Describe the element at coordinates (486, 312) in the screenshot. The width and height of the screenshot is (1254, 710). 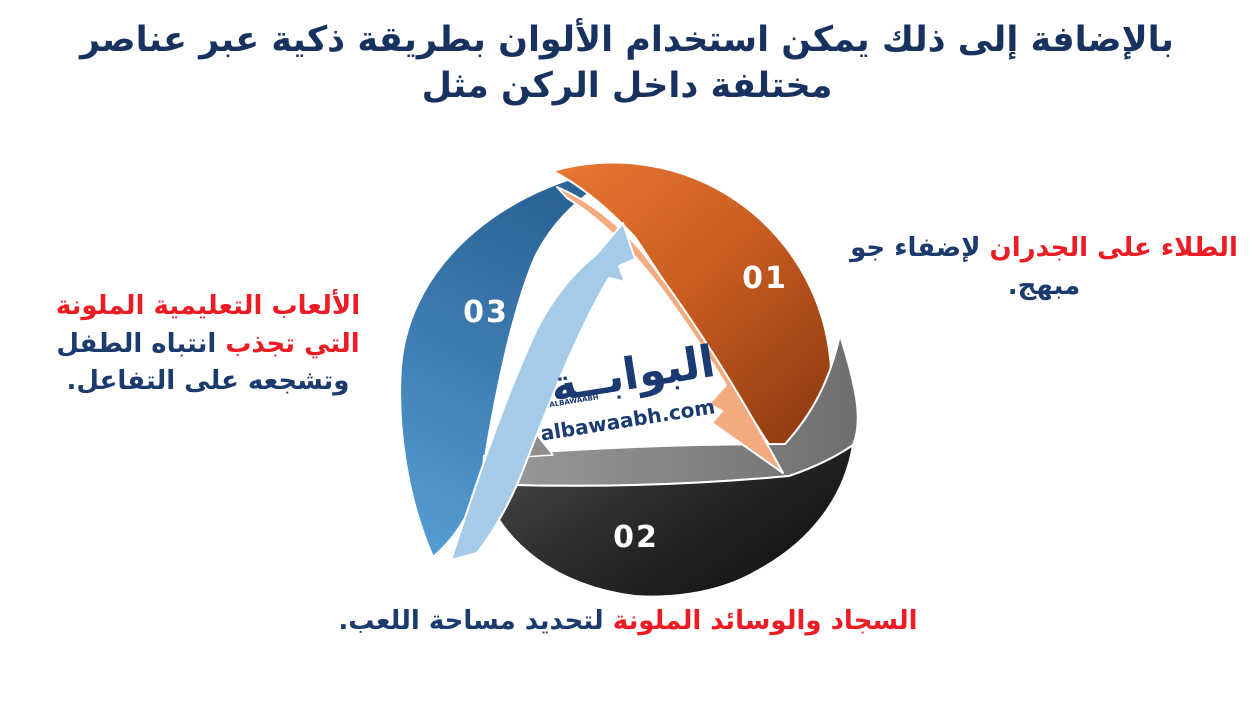
I see `segment-03-number: 03` at that location.